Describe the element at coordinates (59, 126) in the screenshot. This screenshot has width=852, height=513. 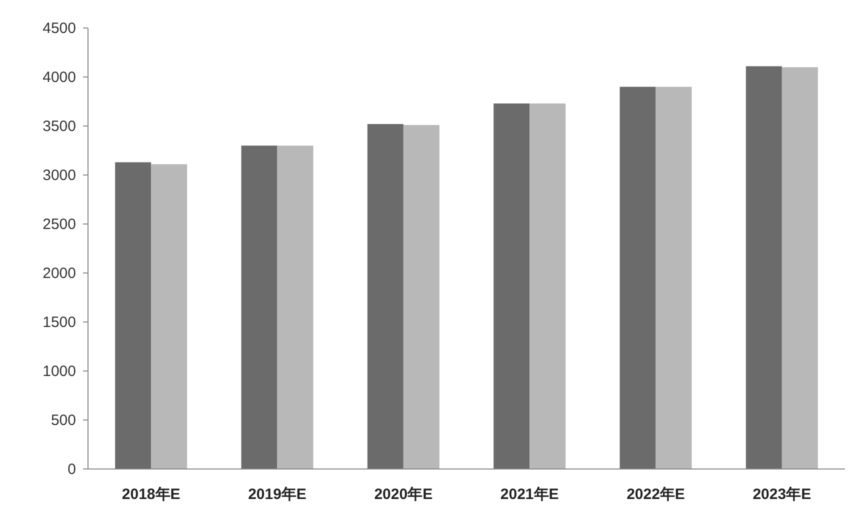
I see `y-tick-label: 3500` at that location.